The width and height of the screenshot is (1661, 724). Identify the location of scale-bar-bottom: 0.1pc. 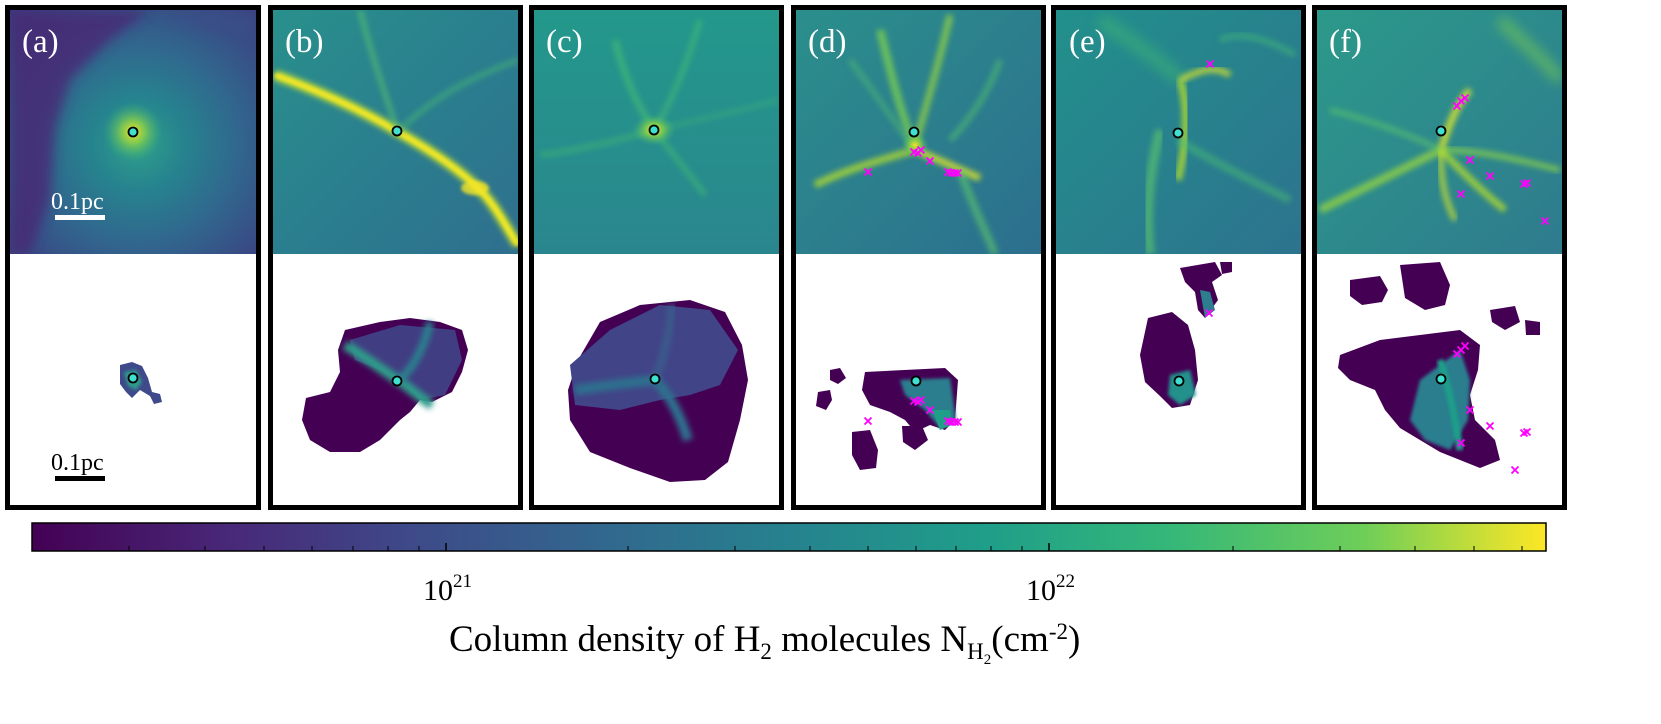
(78, 465).